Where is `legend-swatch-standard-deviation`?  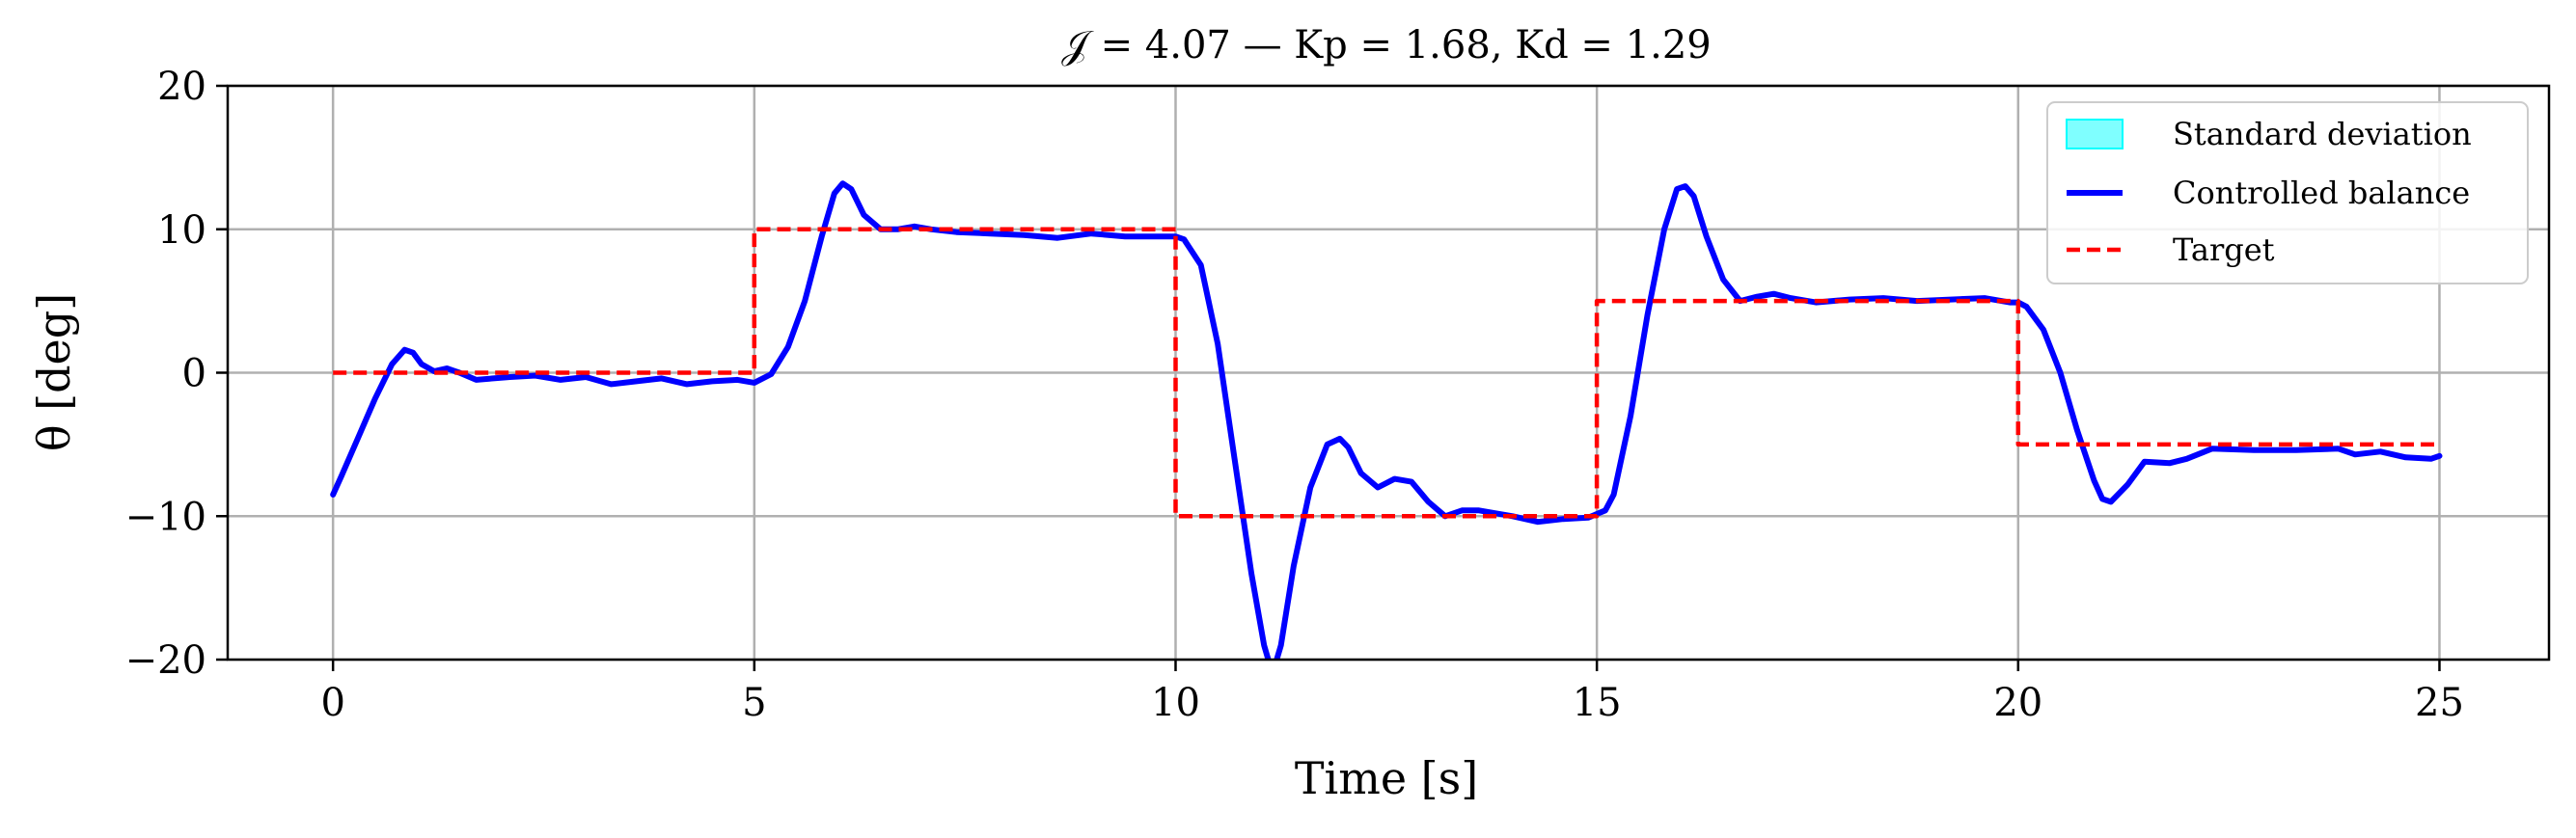
legend-swatch-standard-deviation is located at coordinates (2095, 134).